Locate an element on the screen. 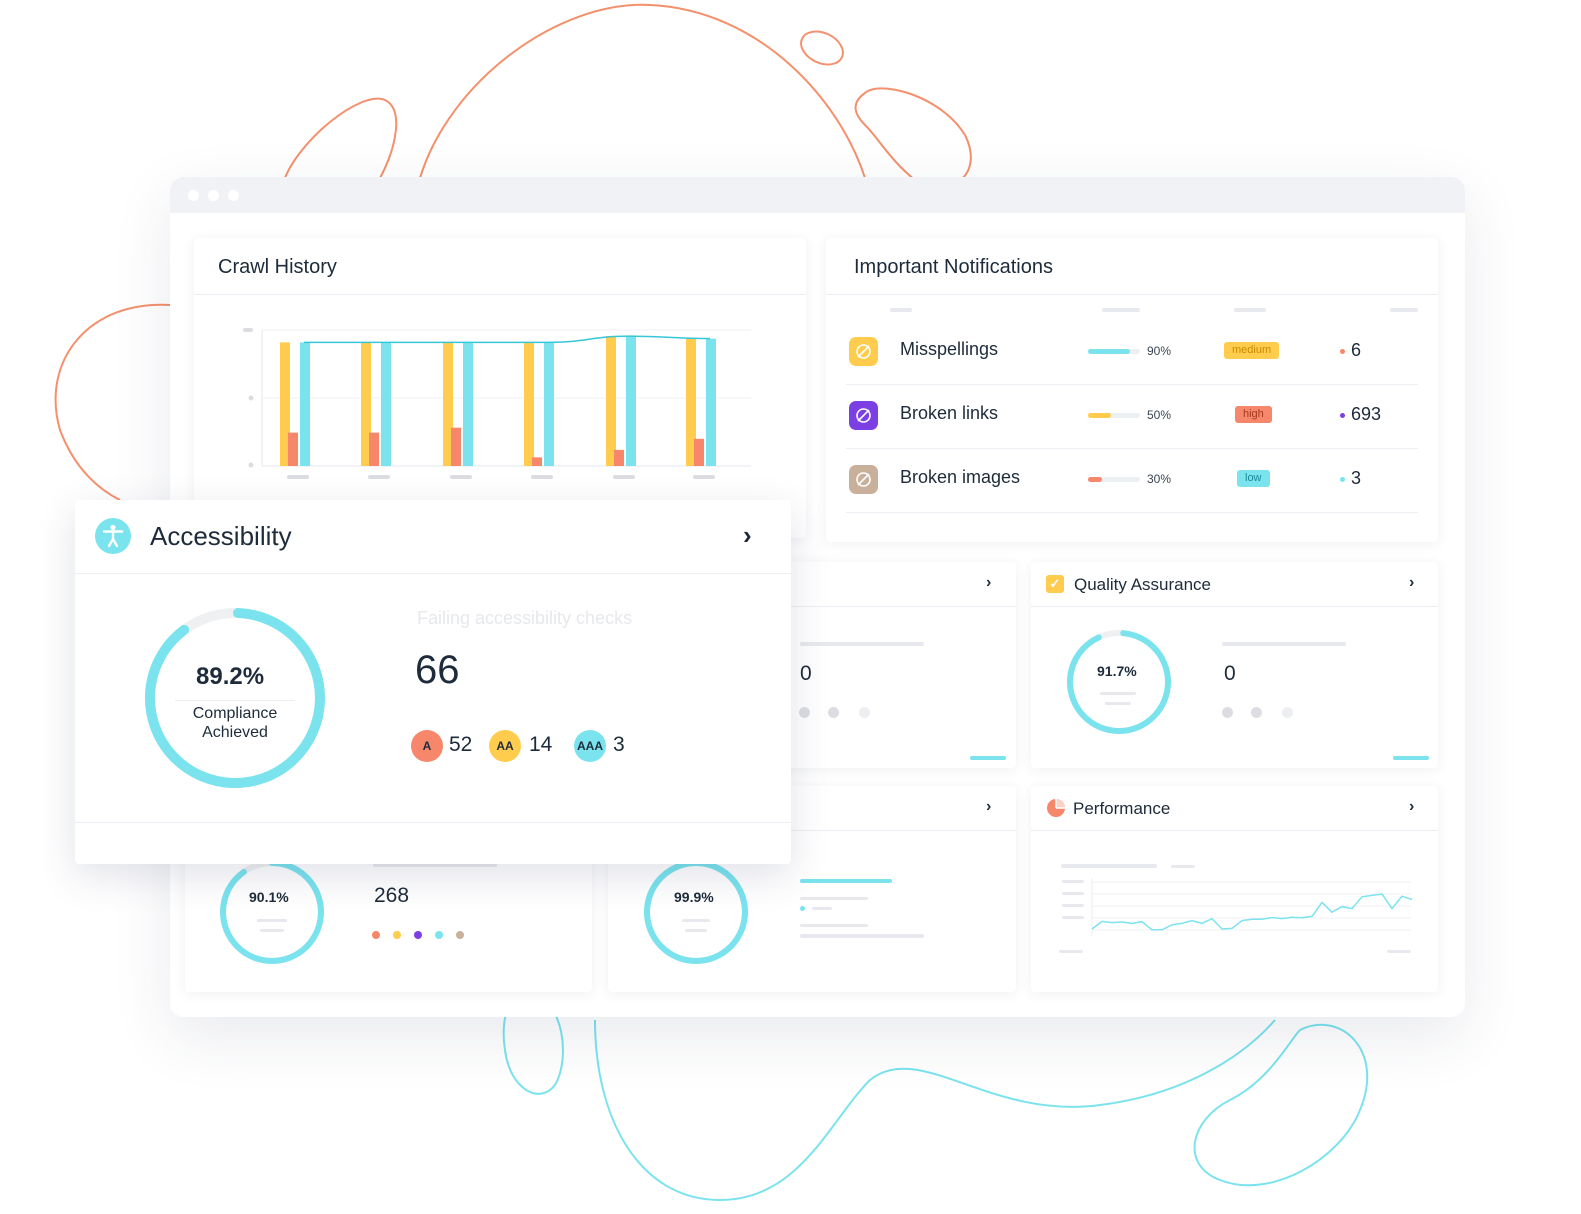  card-header: ✓ Quality Assurance › is located at coordinates (1234, 584).